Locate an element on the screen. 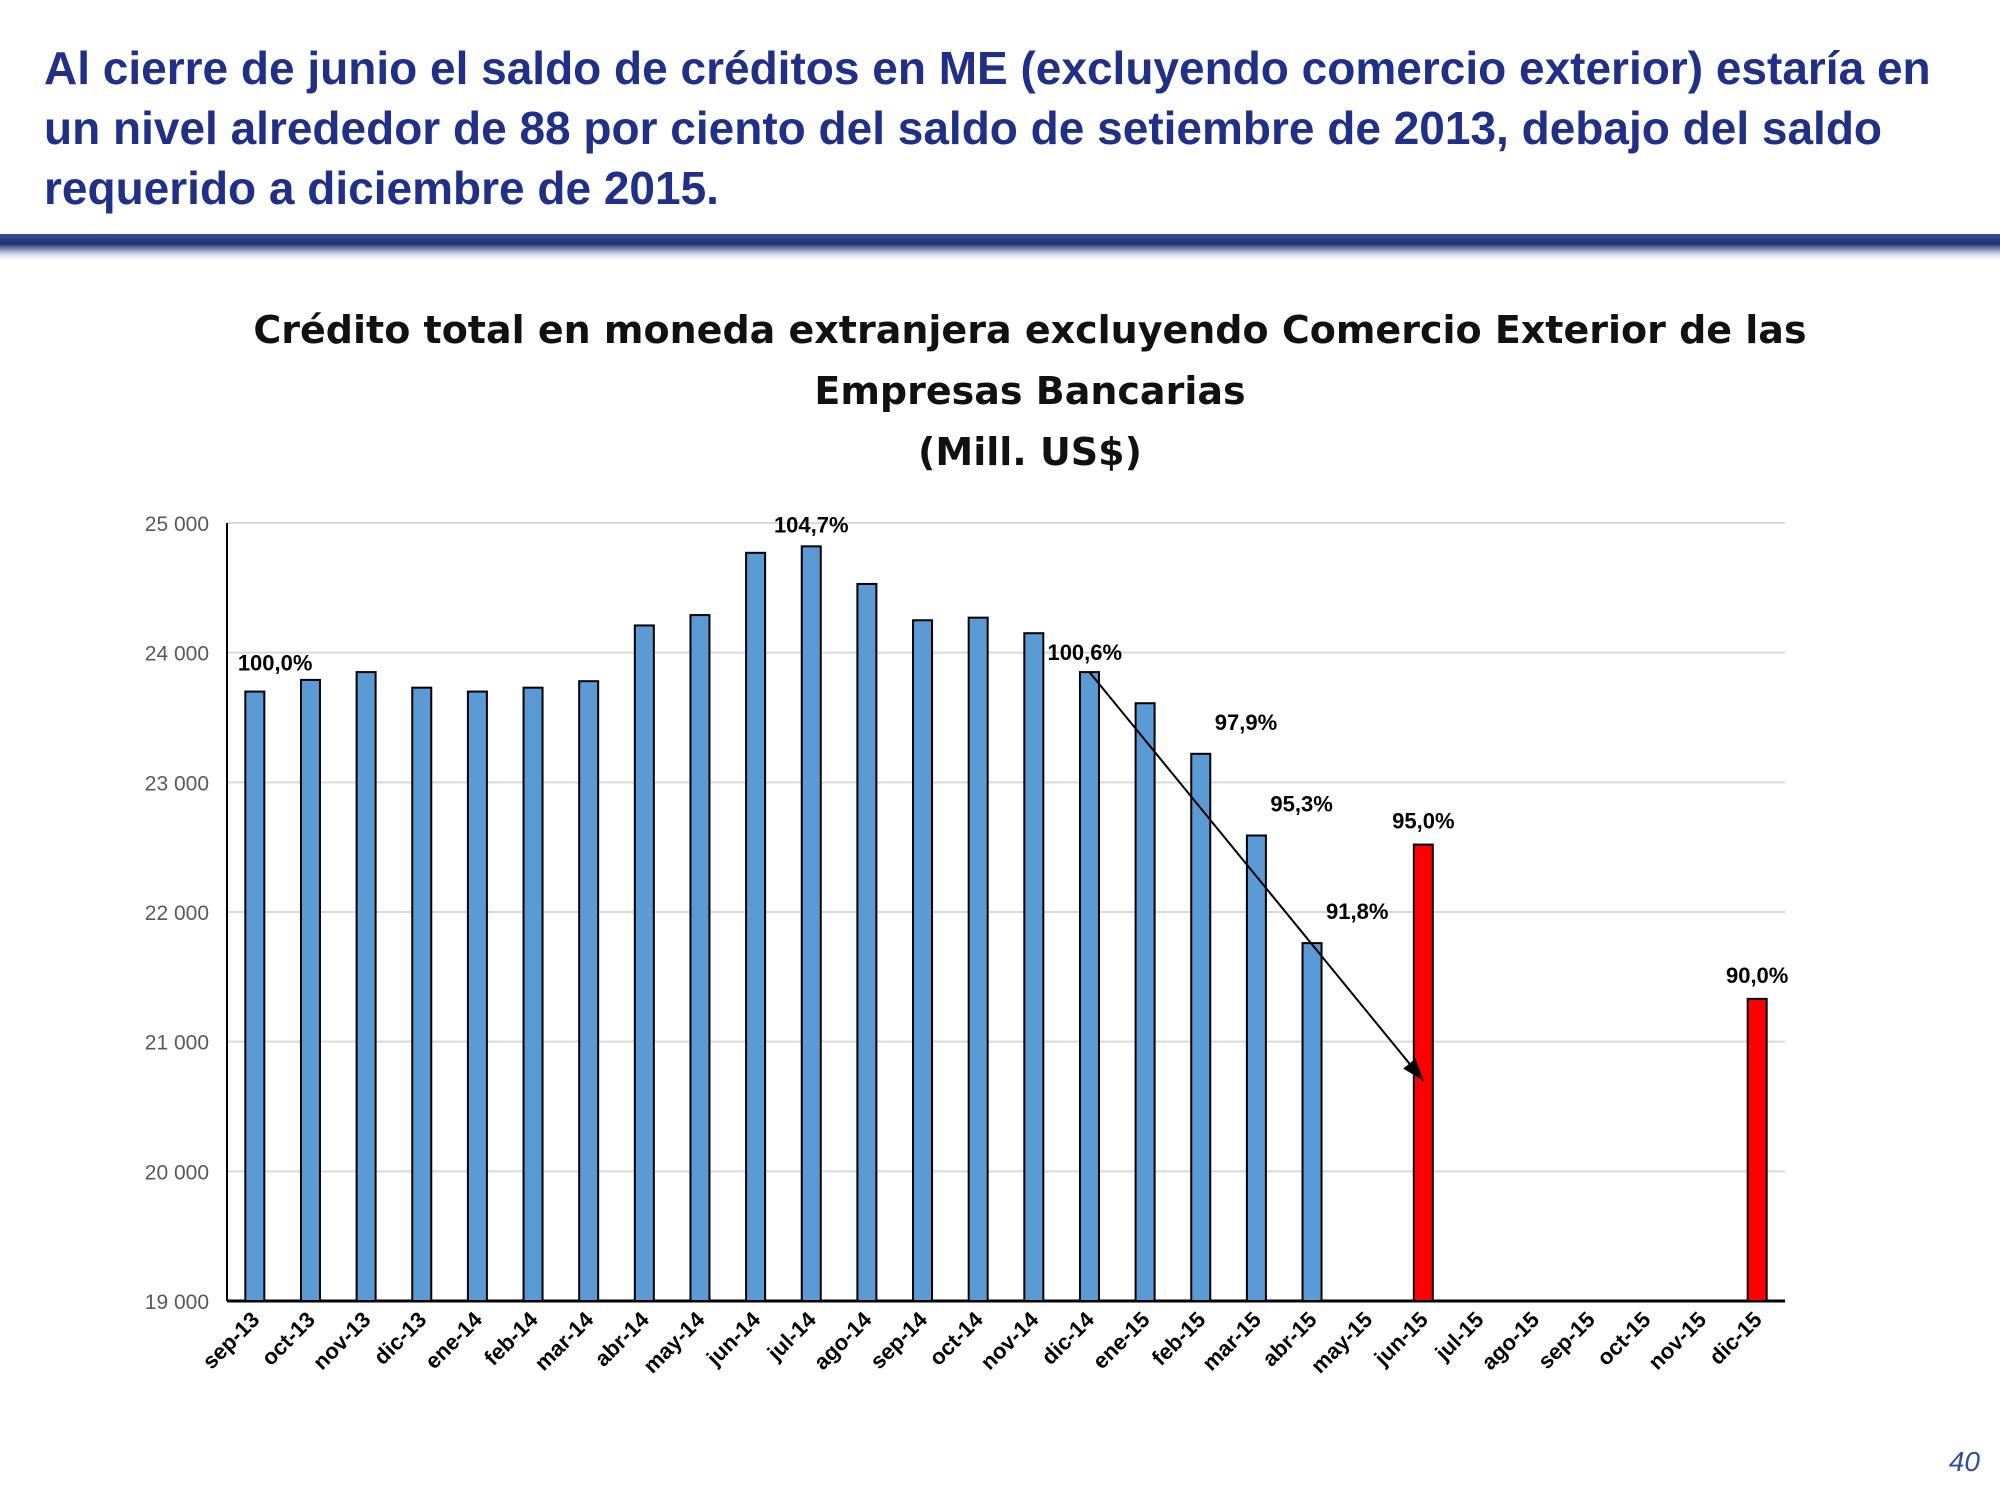 This screenshot has width=2000, height=1500. data-label: 100,0% is located at coordinates (275, 663).